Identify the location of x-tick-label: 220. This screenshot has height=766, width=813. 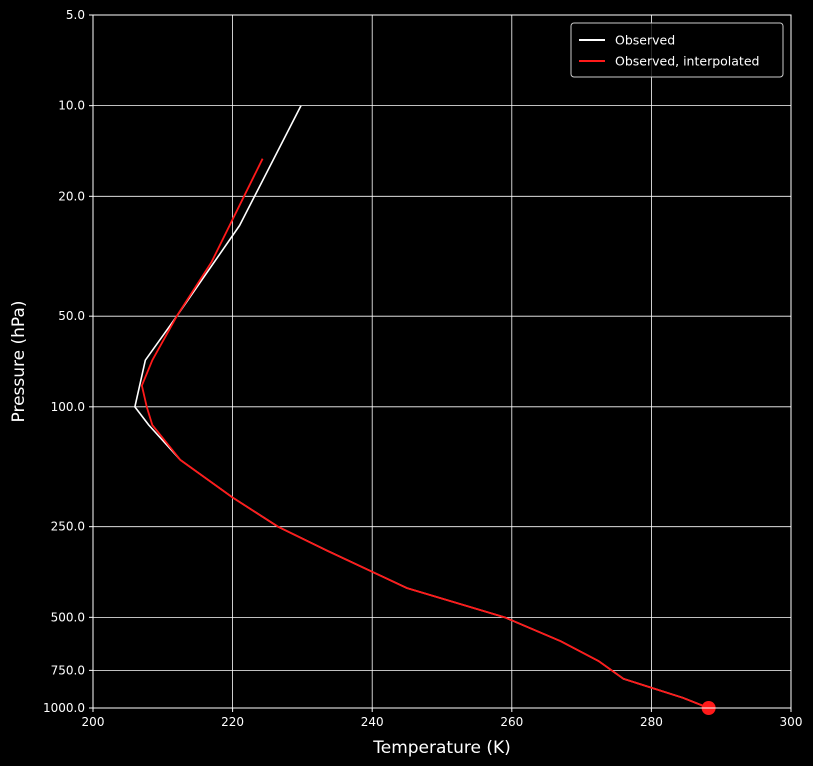
(232, 722).